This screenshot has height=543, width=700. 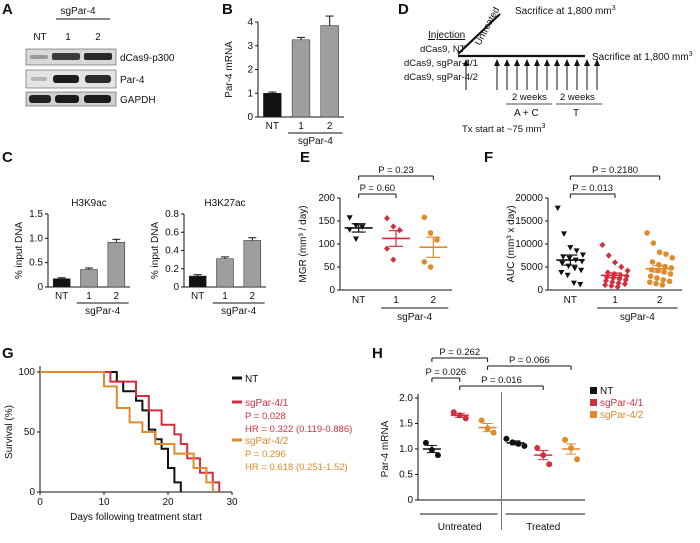 I want to click on sacrifice-top-label: Sacrifice at 1,800 mm3, so click(x=565, y=11).